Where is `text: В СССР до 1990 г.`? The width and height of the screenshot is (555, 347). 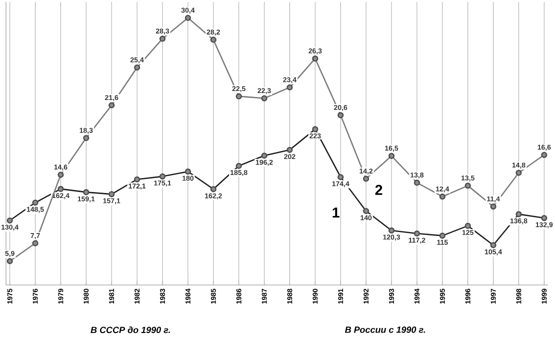
text: В СССР до 1990 г. is located at coordinates (130, 330).